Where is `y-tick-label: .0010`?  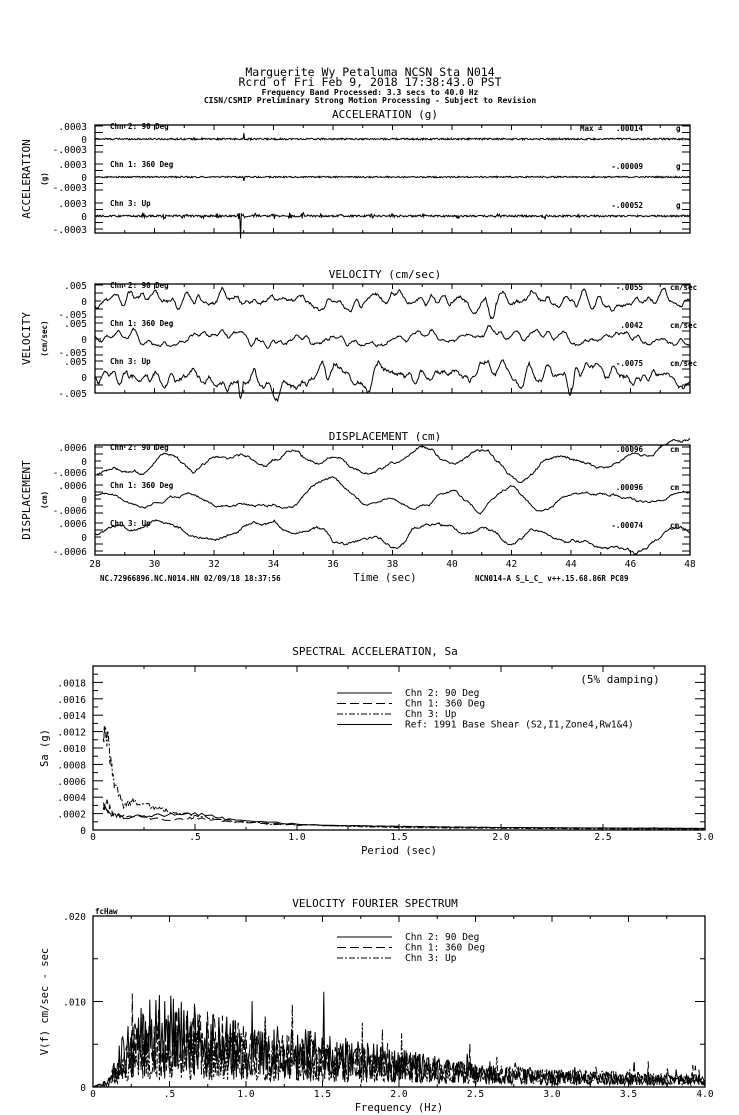
y-tick-label: .0010 is located at coordinates (71, 749).